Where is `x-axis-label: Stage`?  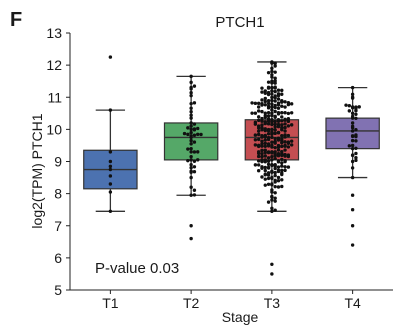
x-axis-label: Stage is located at coordinates (240, 317).